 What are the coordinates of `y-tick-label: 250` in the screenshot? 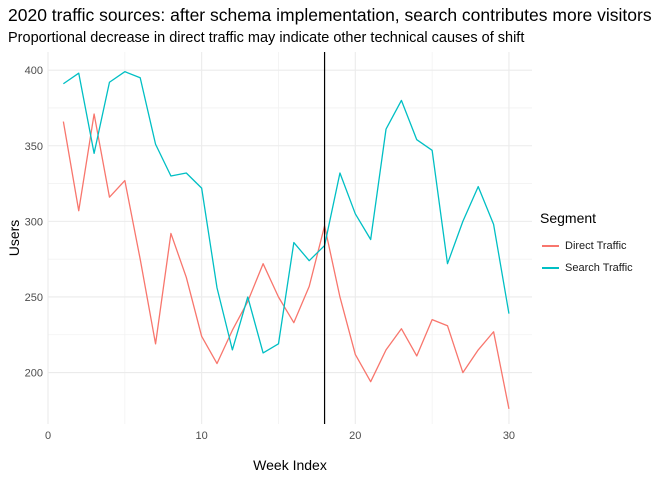 It's located at (34, 298).